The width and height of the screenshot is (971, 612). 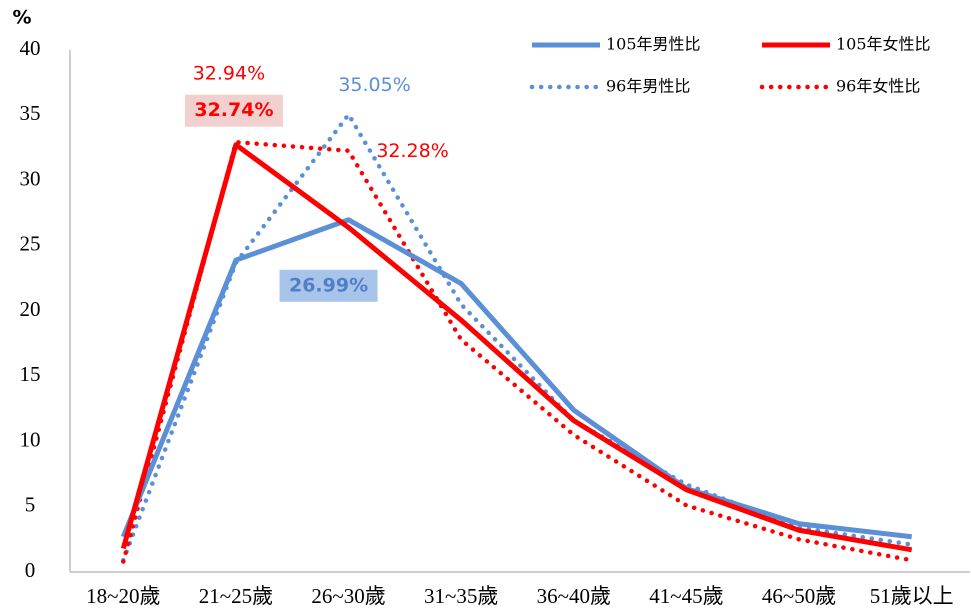 I want to click on data-label: 32.94%, so click(x=229, y=74).